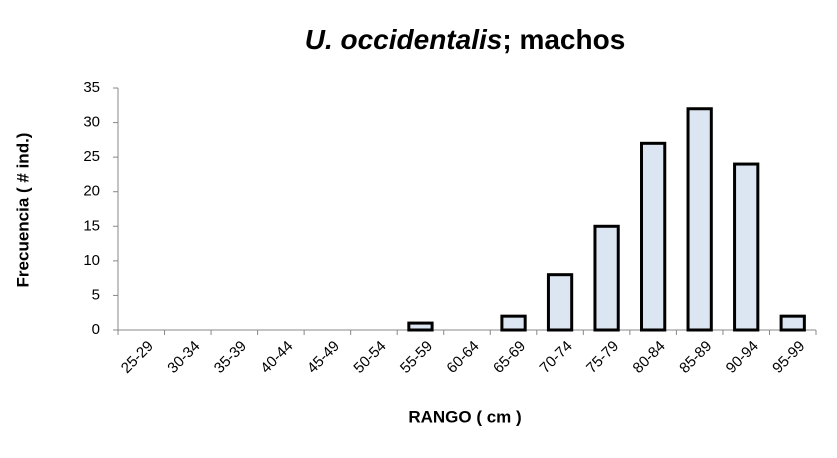 The width and height of the screenshot is (837, 458). I want to click on y-axis-title: Frecuencia ( # ind.), so click(22, 210).